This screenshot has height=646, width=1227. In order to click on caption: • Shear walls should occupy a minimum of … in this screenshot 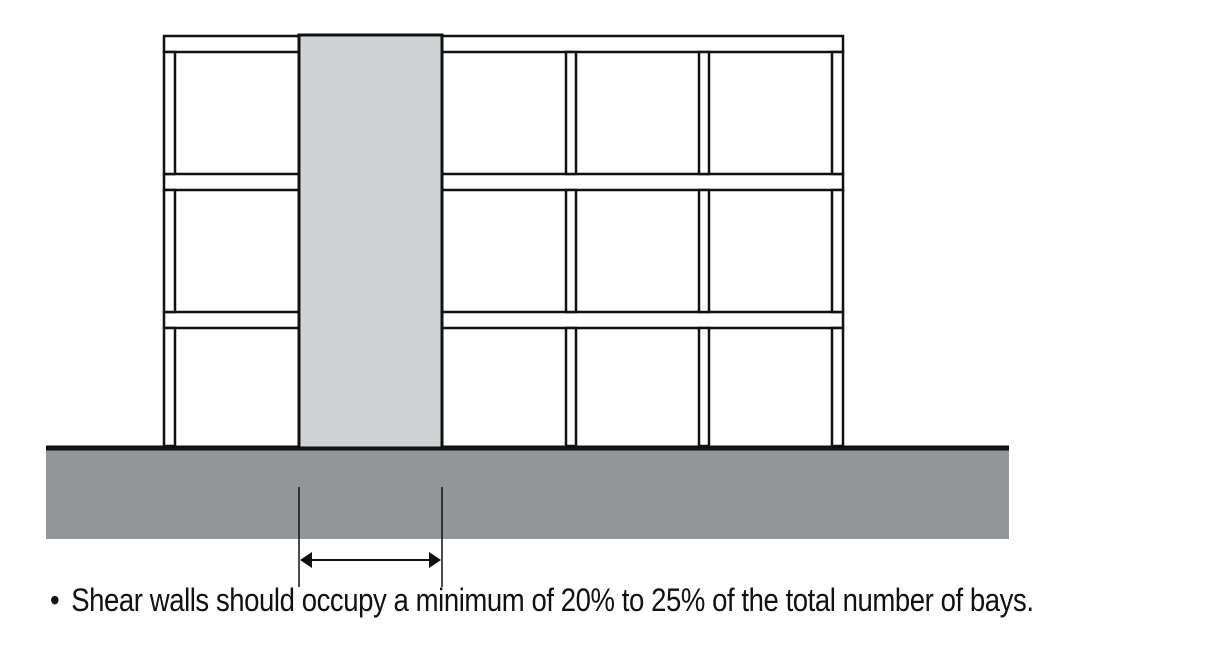, I will do `click(542, 600)`.